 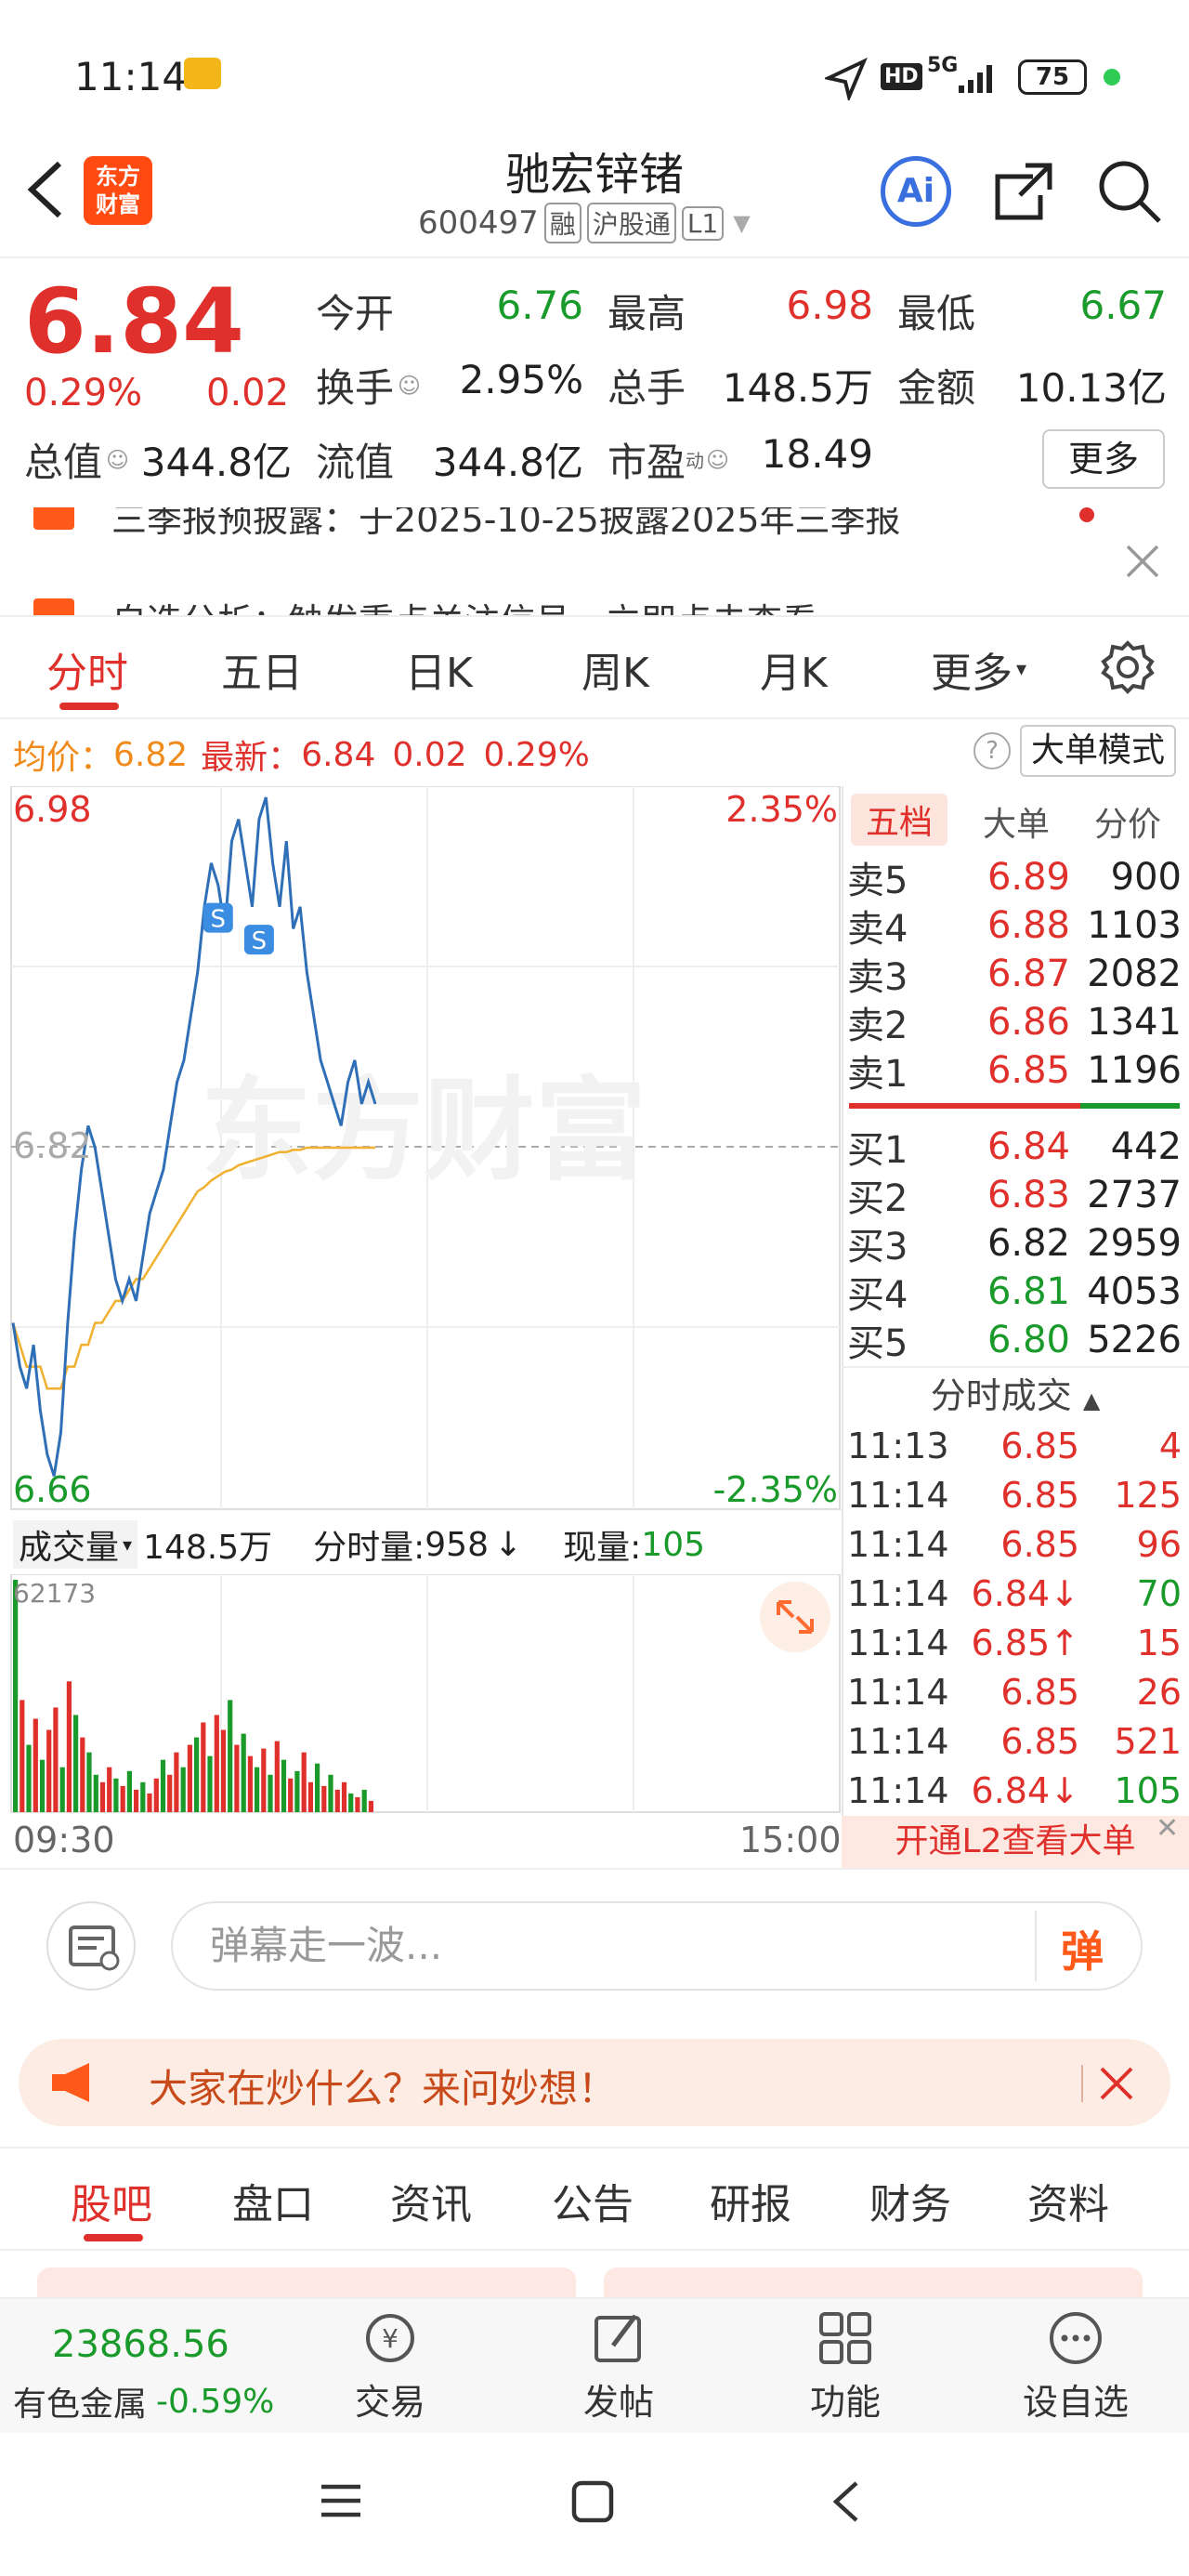 I want to click on volume-header: 成交量 ▾ 148.5万 分时量: 958 ↓ 现量: 105, so click(x=359, y=1544).